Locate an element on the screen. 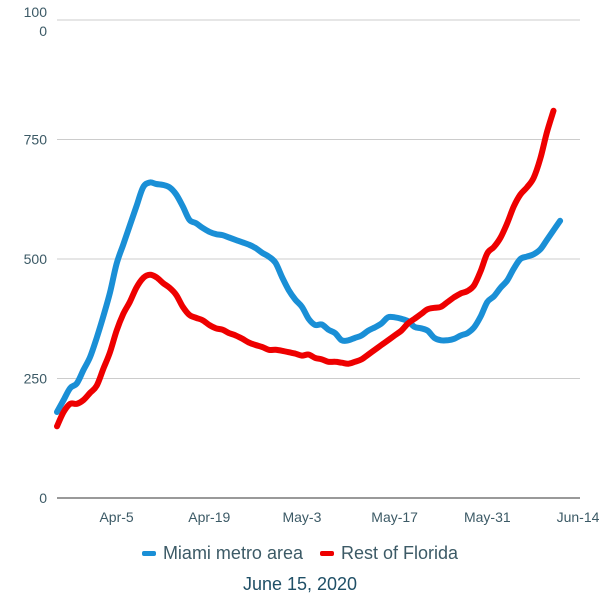  x-tick-label: May-17 is located at coordinates (394, 517).